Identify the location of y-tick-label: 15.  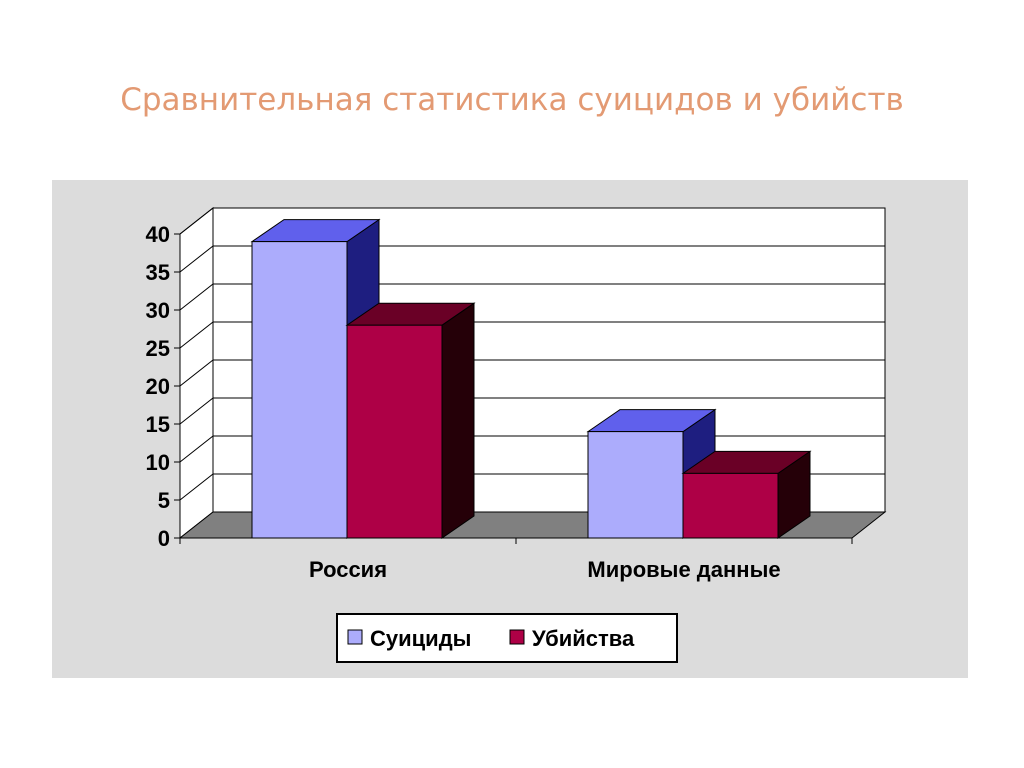
(158, 424).